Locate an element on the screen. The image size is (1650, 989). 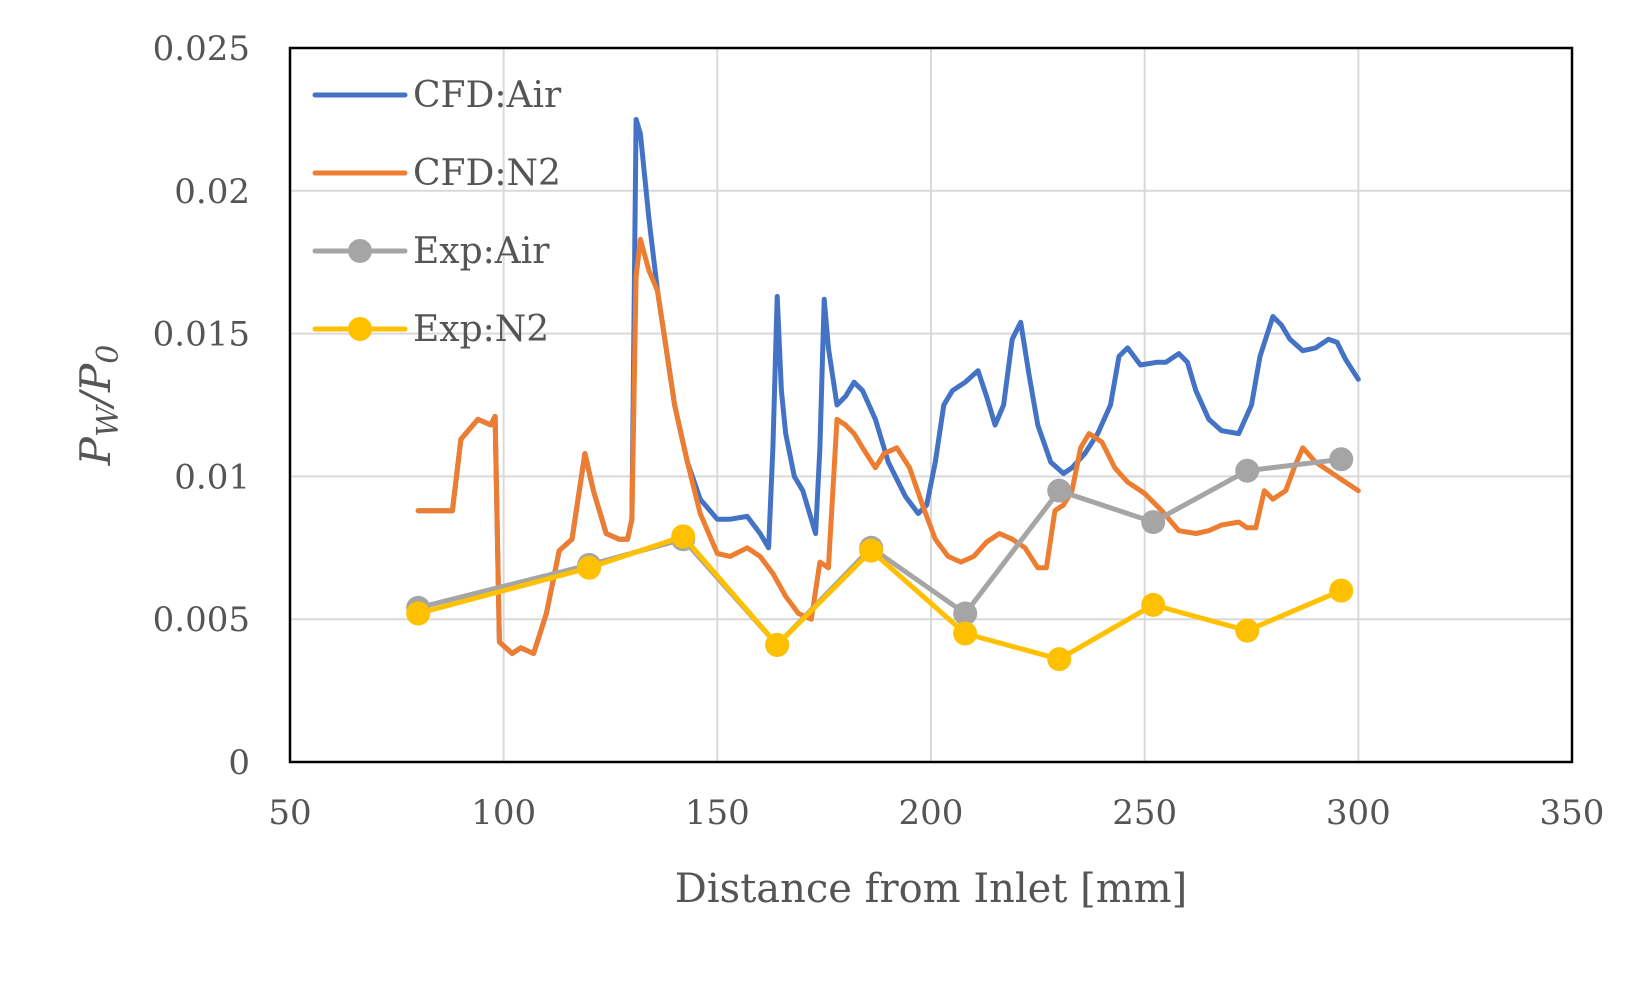
series-exp-n2 is located at coordinates (880, 598).